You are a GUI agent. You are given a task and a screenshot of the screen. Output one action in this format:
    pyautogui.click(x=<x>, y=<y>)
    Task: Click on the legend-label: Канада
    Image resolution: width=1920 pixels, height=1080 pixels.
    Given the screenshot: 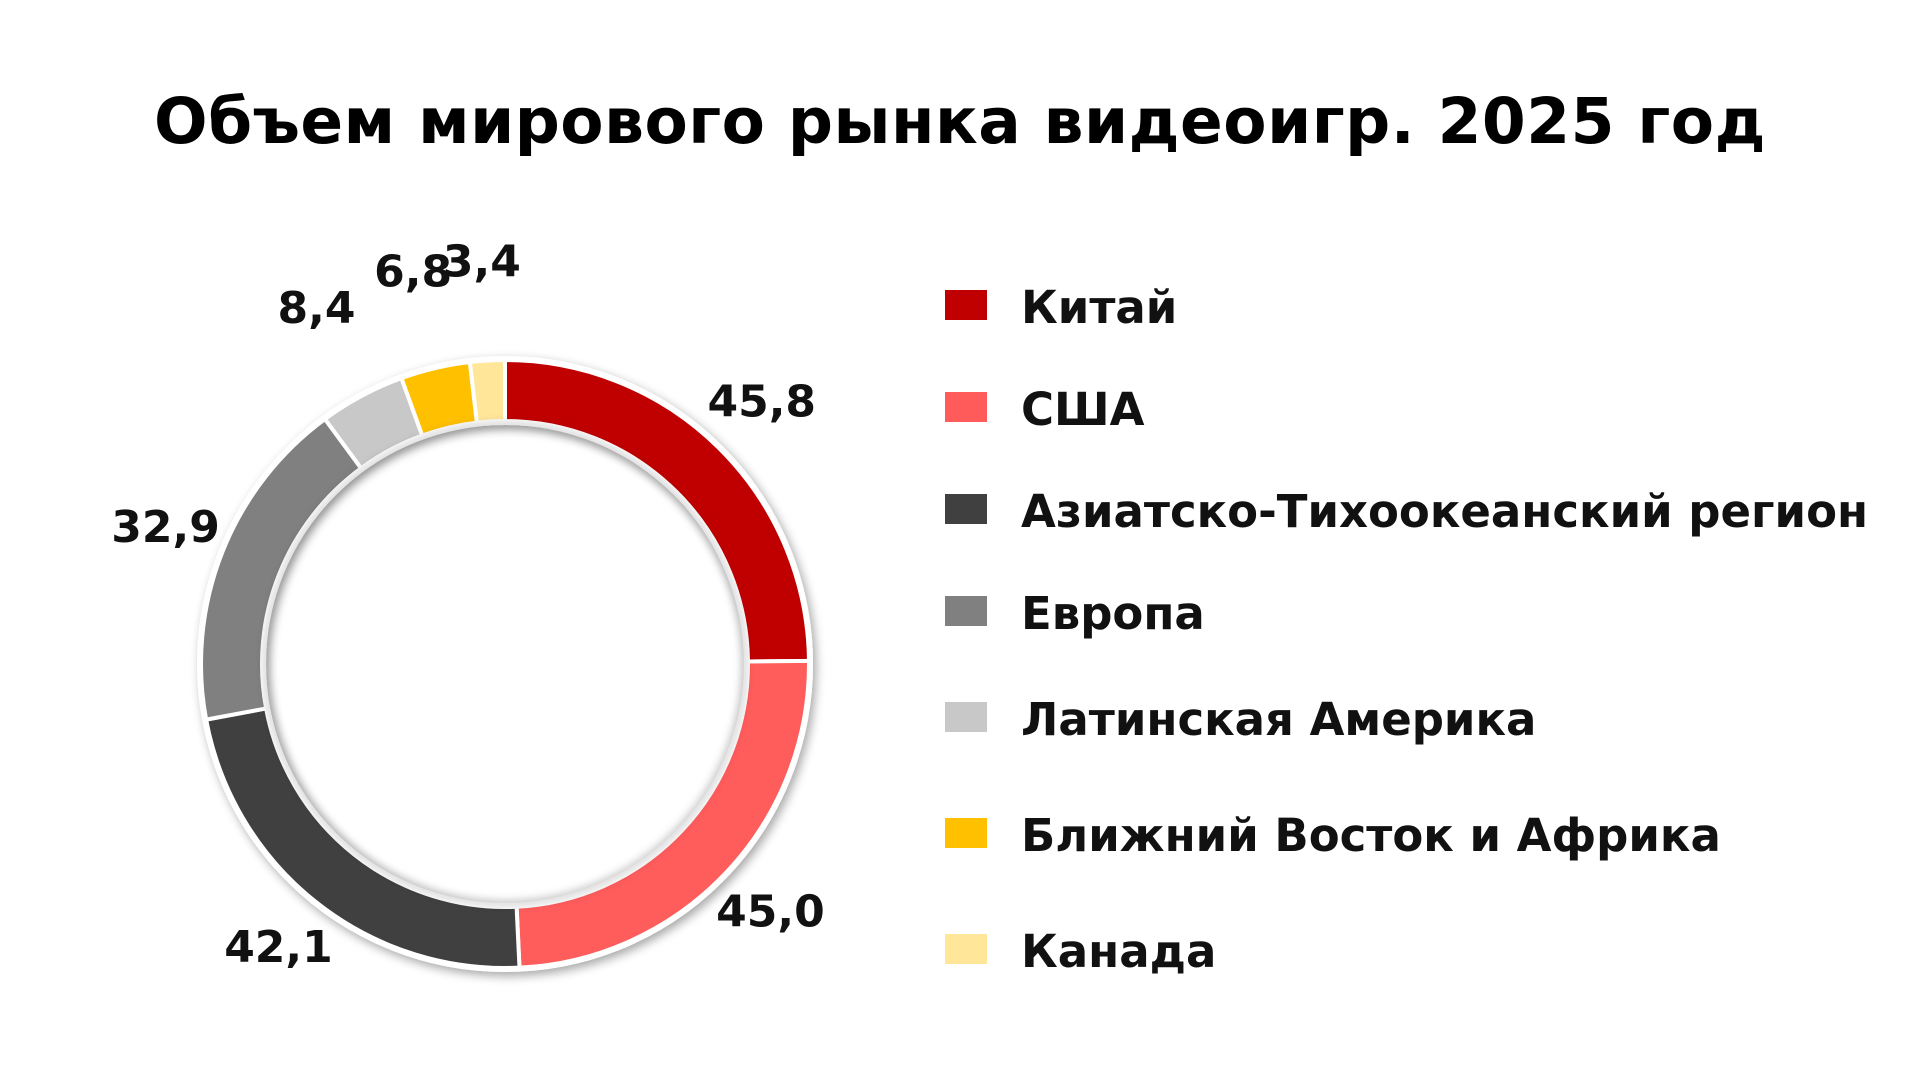 What is the action you would take?
    pyautogui.click(x=1119, y=951)
    